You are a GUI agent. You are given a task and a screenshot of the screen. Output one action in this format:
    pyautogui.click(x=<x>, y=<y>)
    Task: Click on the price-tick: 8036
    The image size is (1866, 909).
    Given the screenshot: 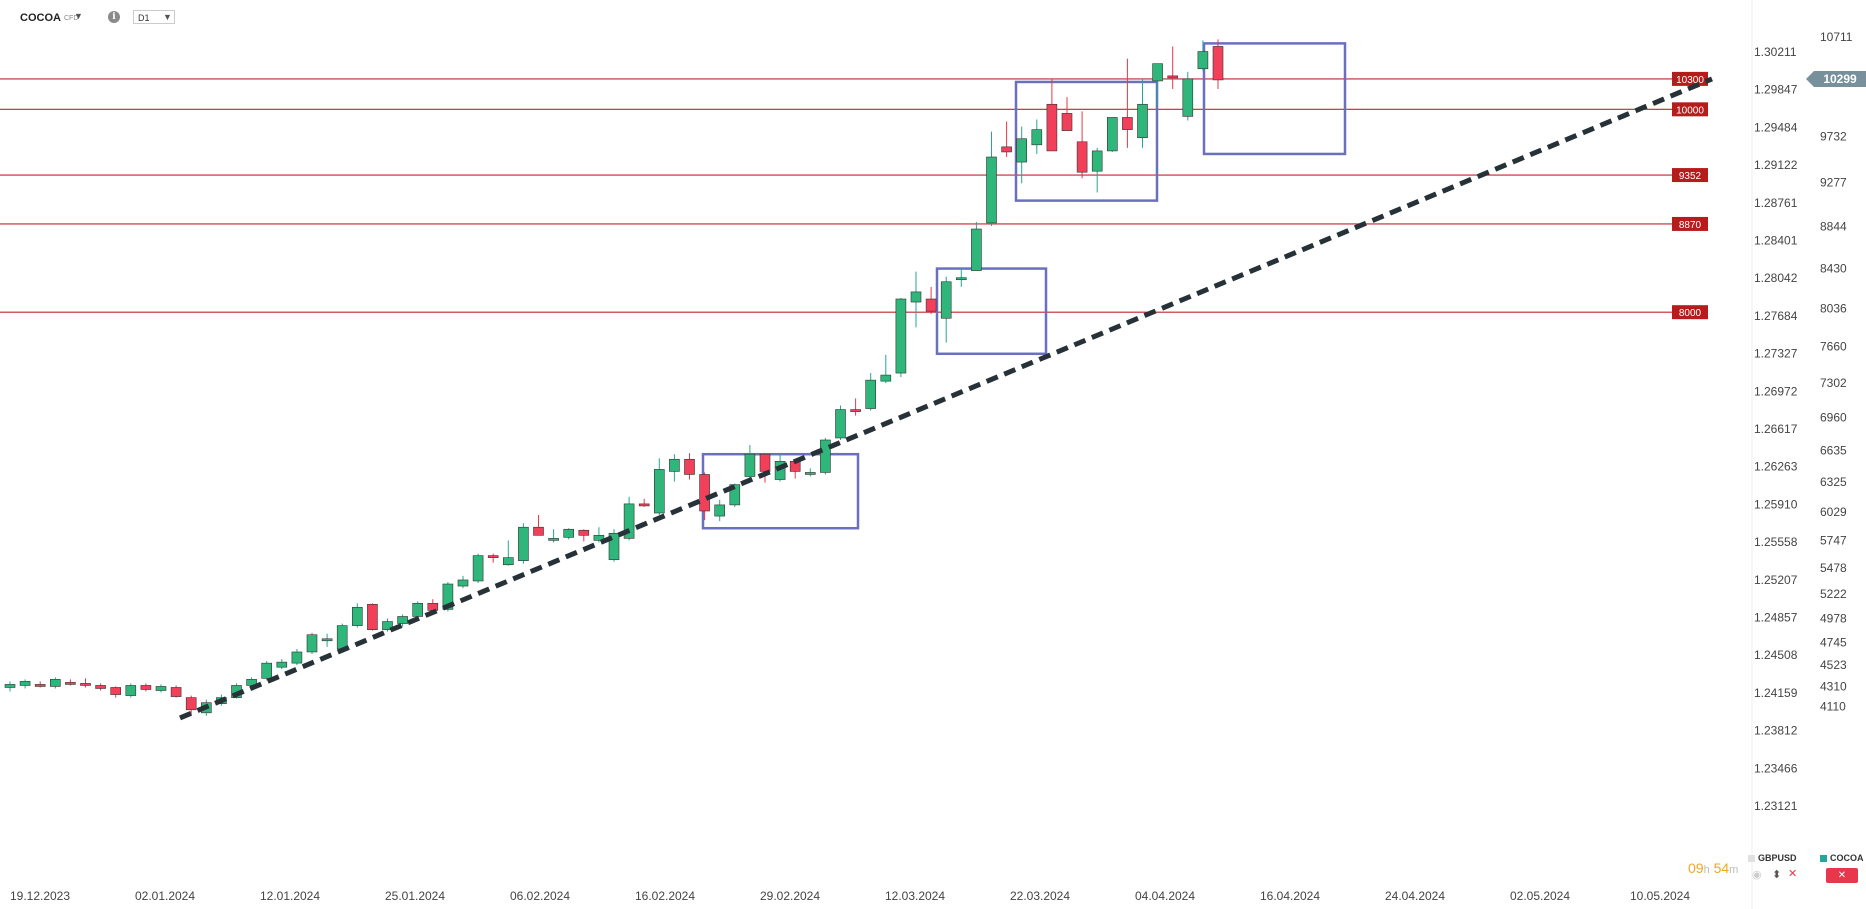 What is the action you would take?
    pyautogui.click(x=1833, y=309)
    